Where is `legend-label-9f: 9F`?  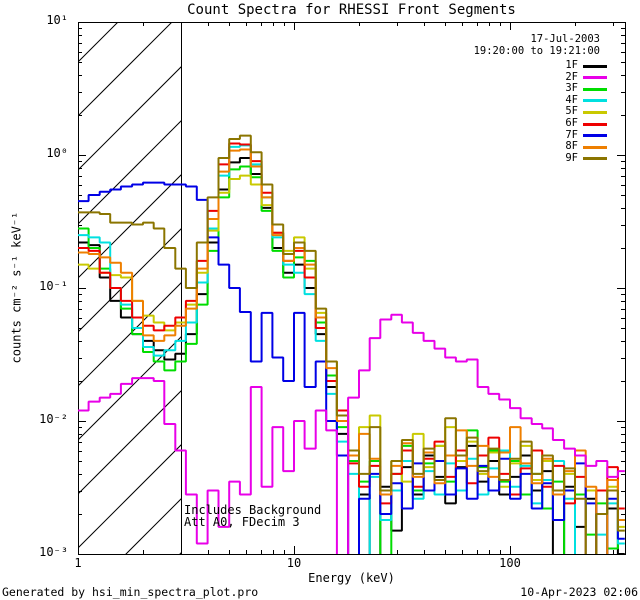
legend-label-9f: 9F is located at coordinates (571, 157).